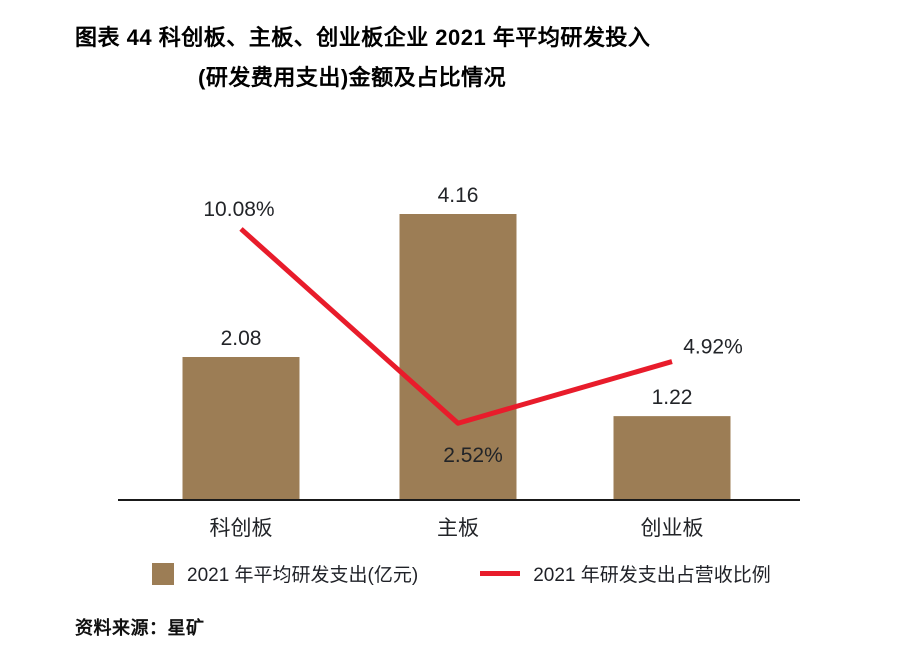 This screenshot has width=922, height=654. Describe the element at coordinates (458, 528) in the screenshot. I see `x-axis-label-1: 主板` at that location.